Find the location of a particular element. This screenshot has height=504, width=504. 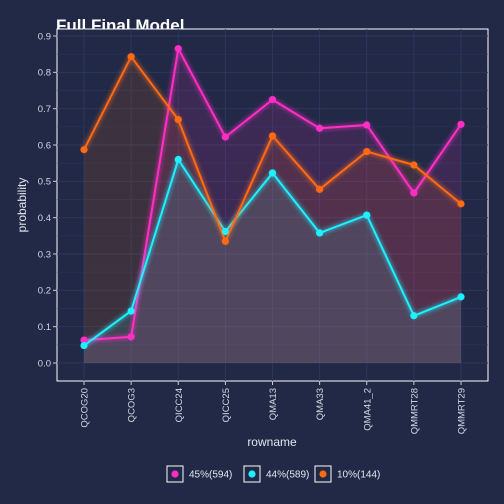

legend-label-2: 10%(144) is located at coordinates (358, 475).